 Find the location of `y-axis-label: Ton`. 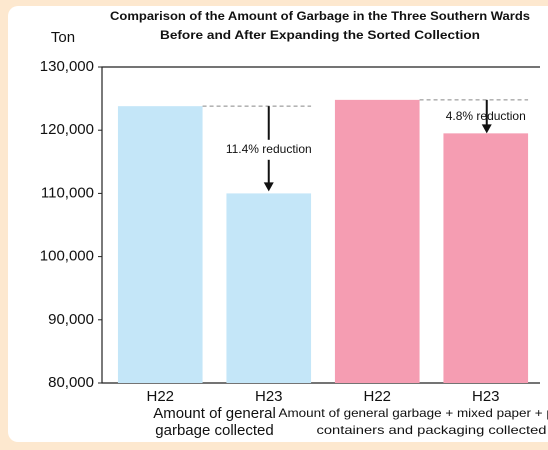

y-axis-label: Ton is located at coordinates (63, 37).